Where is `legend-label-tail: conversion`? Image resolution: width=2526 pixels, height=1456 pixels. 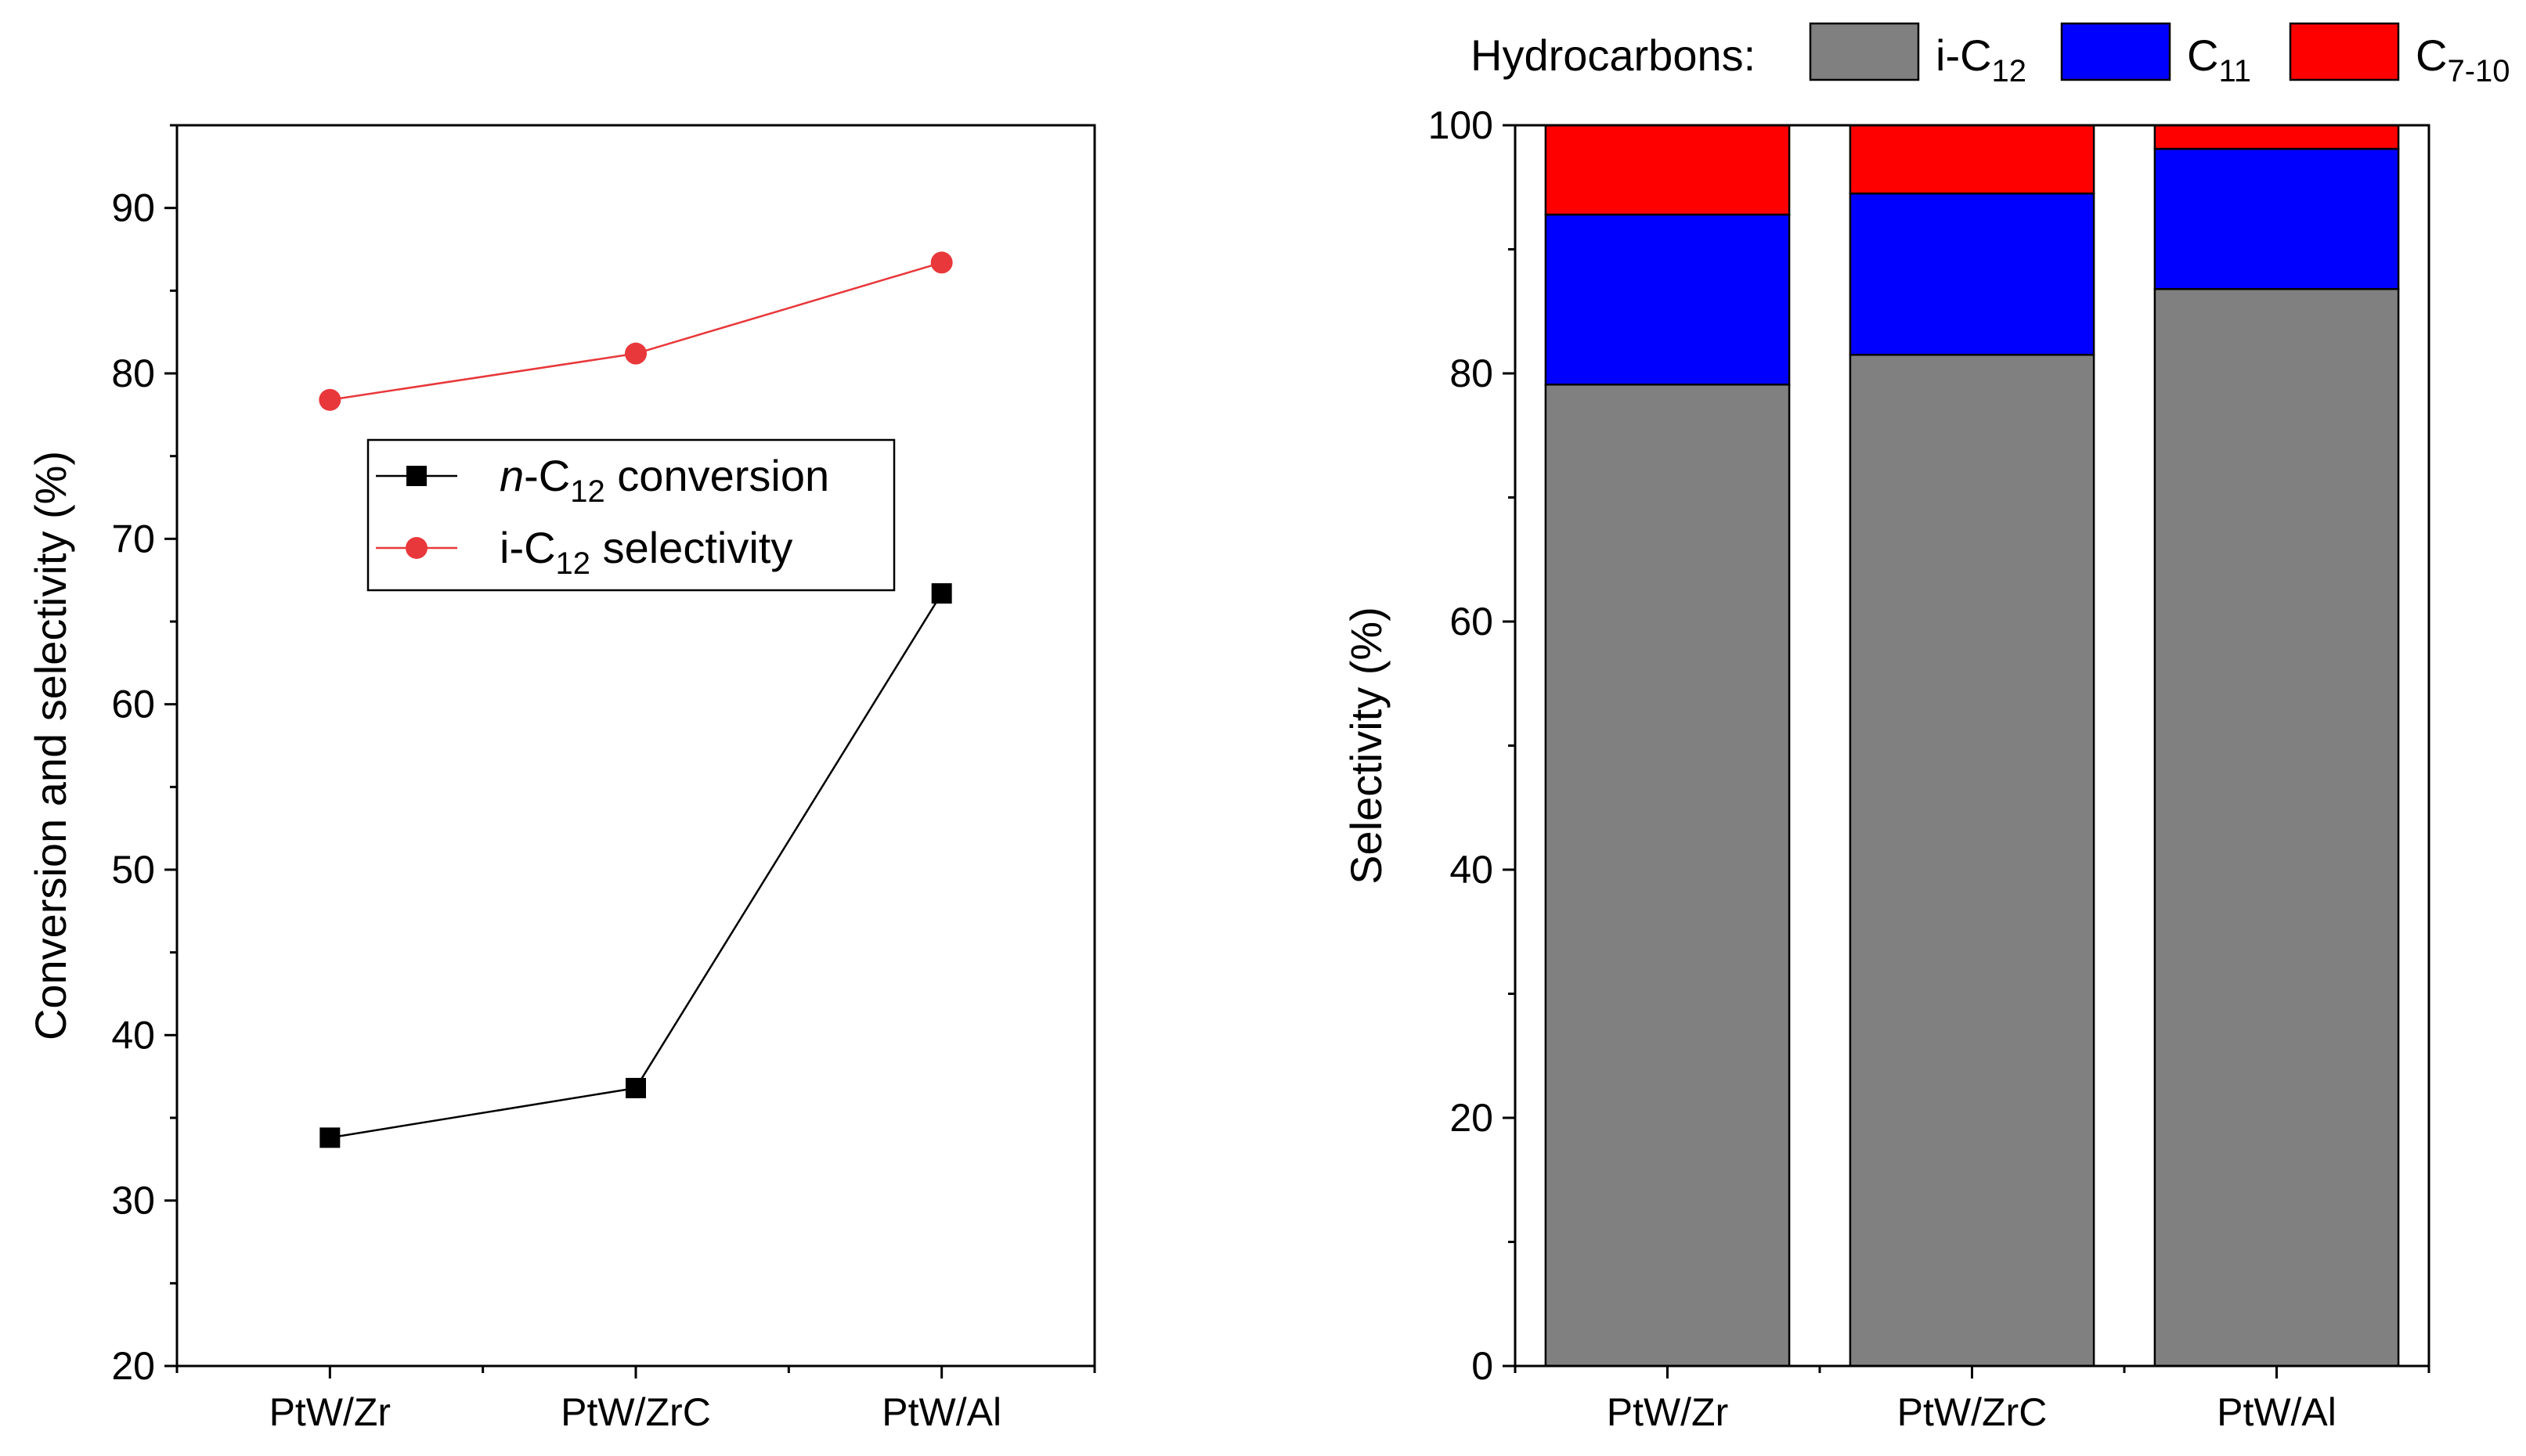 legend-label-tail: conversion is located at coordinates (717, 475).